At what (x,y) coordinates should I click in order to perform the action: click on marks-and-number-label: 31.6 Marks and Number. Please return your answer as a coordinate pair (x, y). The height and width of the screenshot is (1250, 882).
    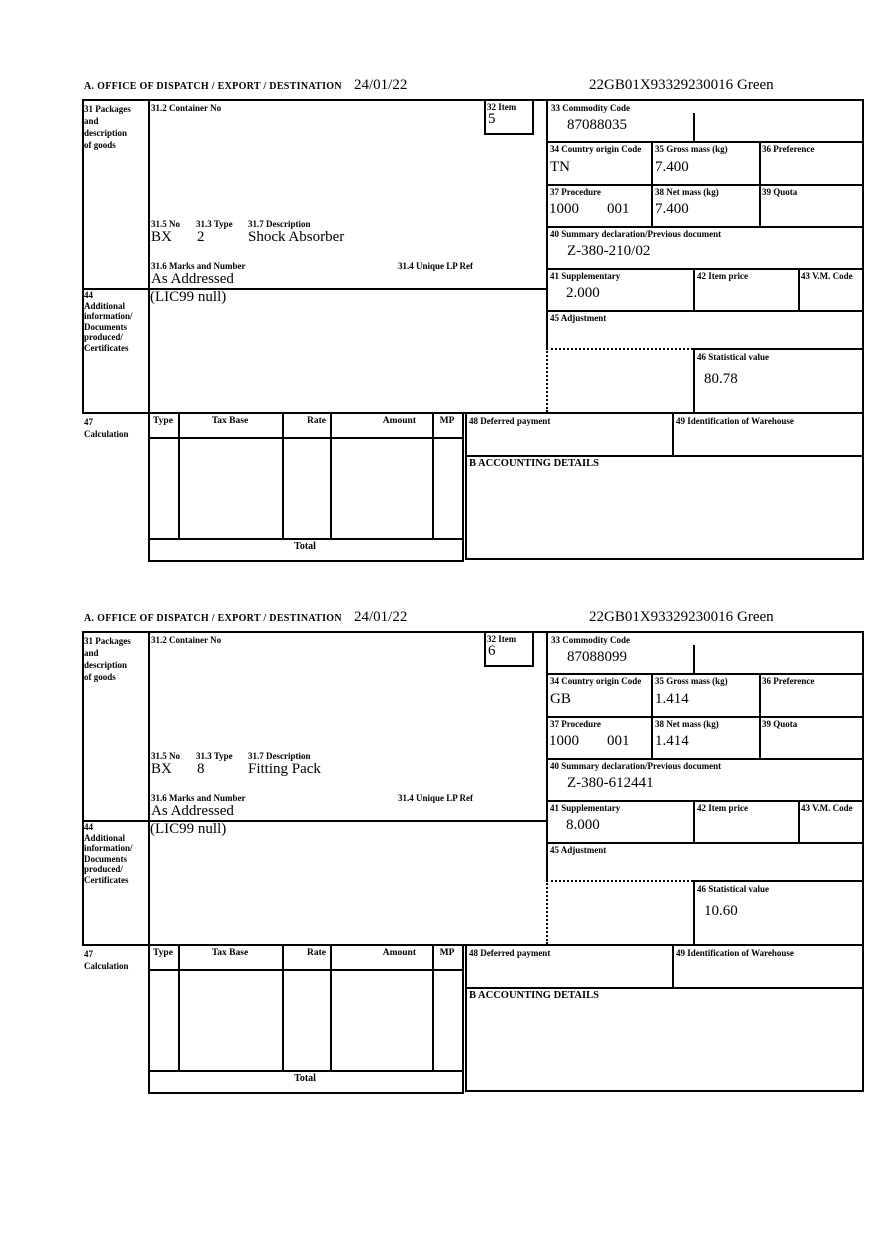
    Looking at the image, I should click on (198, 266).